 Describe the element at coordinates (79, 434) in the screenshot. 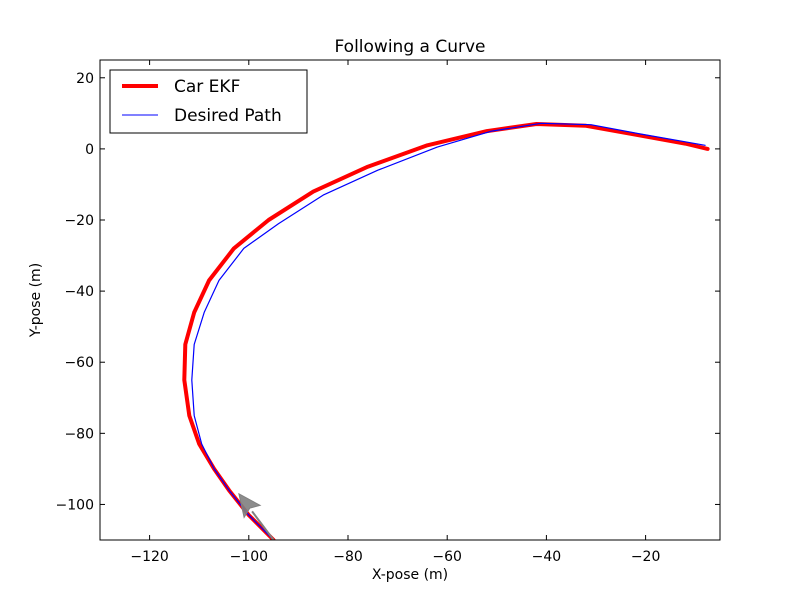

I see `y-tick-label: −80` at that location.